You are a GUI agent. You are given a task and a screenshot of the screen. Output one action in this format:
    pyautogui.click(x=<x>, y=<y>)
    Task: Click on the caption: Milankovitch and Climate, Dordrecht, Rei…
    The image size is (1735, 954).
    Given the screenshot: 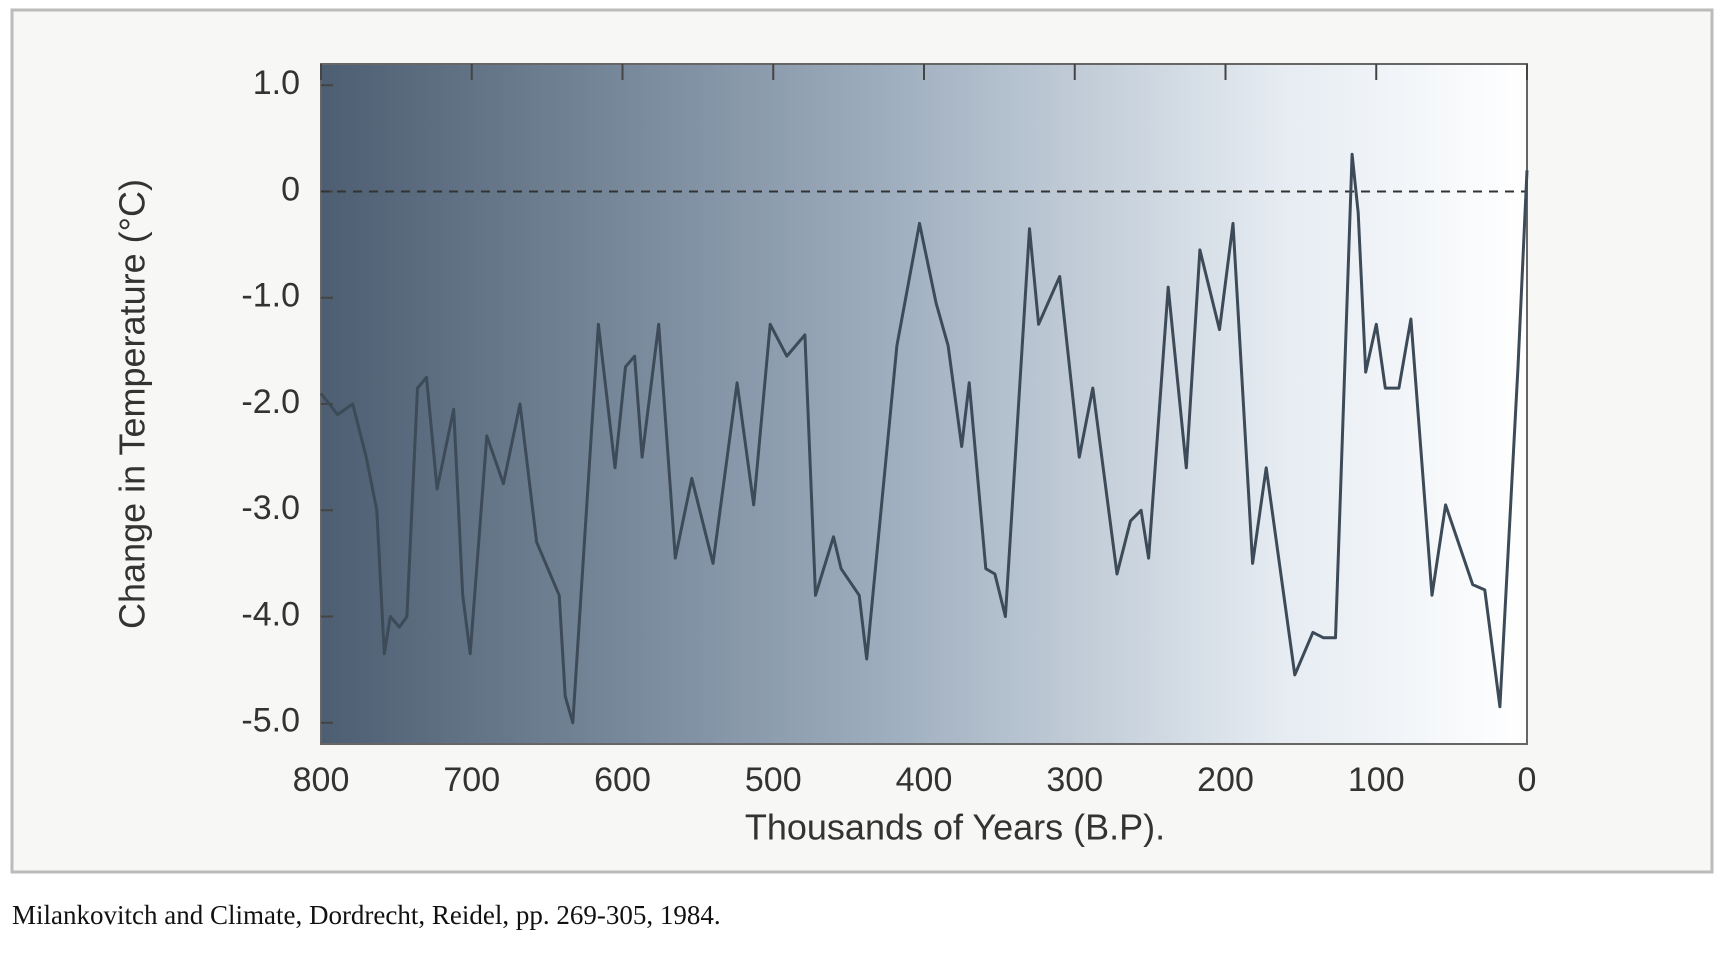 What is the action you would take?
    pyautogui.click(x=366, y=915)
    